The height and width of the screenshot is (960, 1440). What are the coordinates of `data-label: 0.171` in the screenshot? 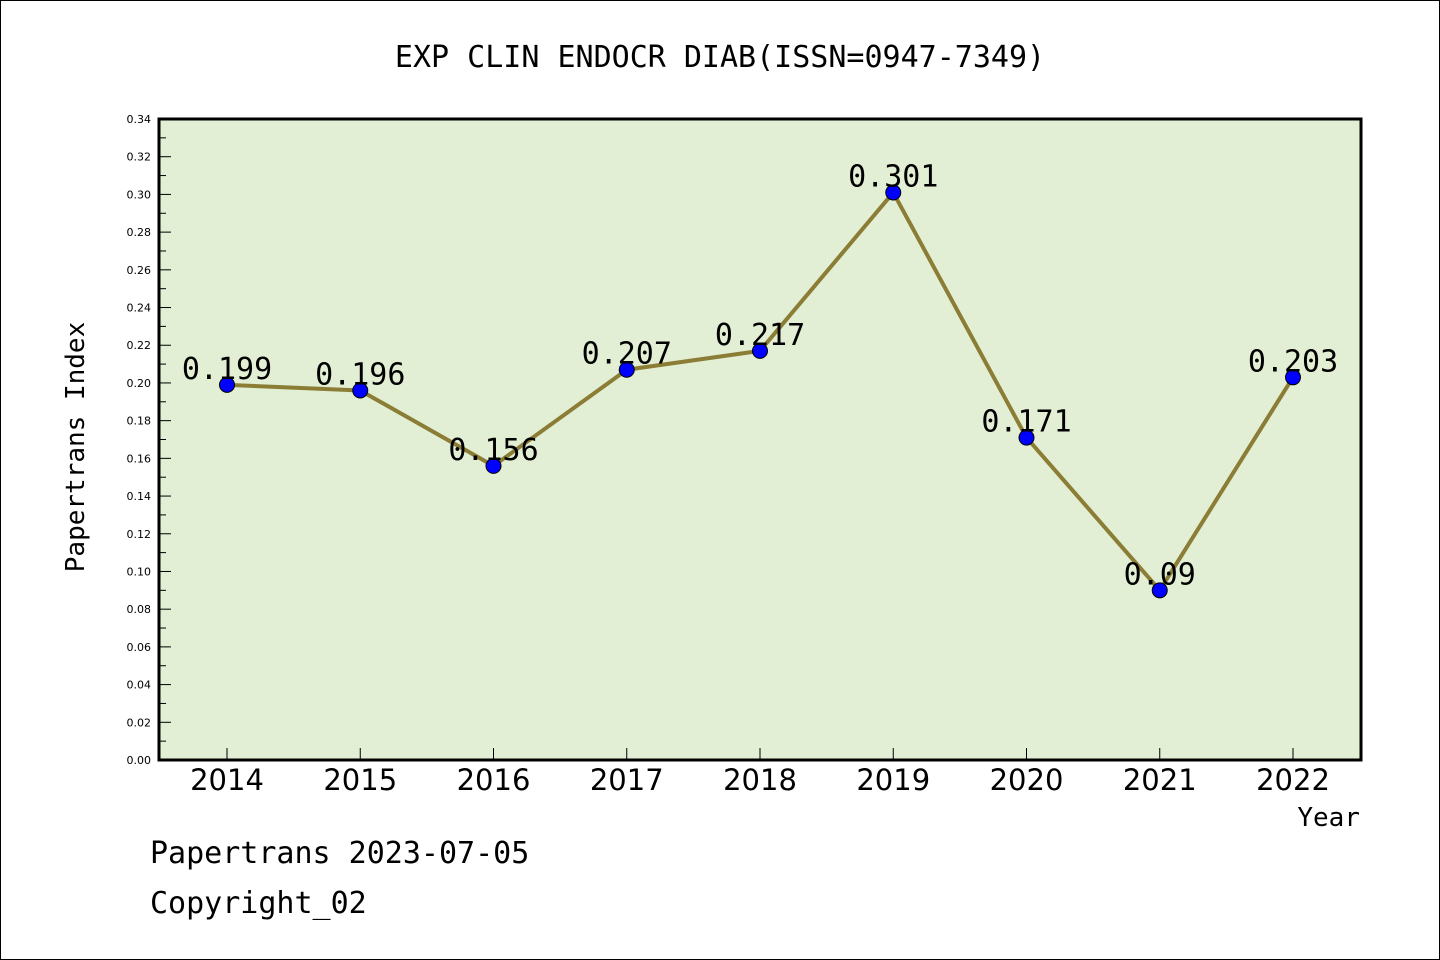 It's located at (1026, 422).